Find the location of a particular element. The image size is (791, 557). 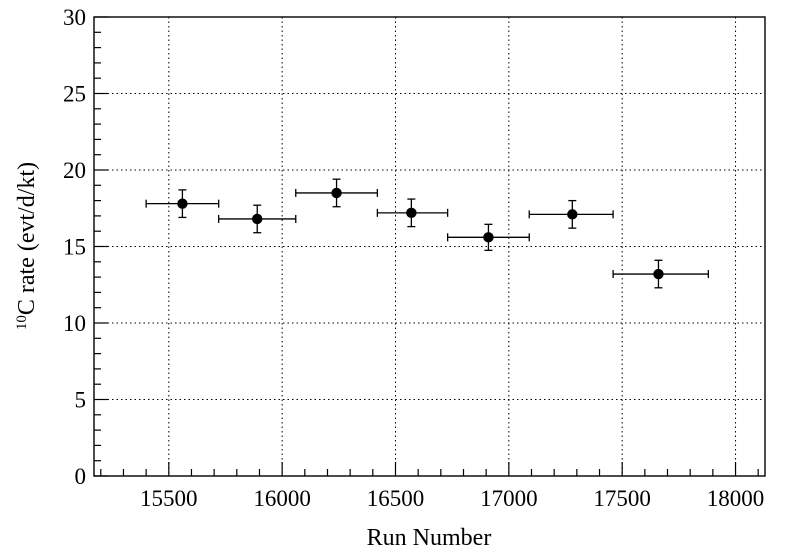

x-tick-label: 17500 is located at coordinates (622, 498).